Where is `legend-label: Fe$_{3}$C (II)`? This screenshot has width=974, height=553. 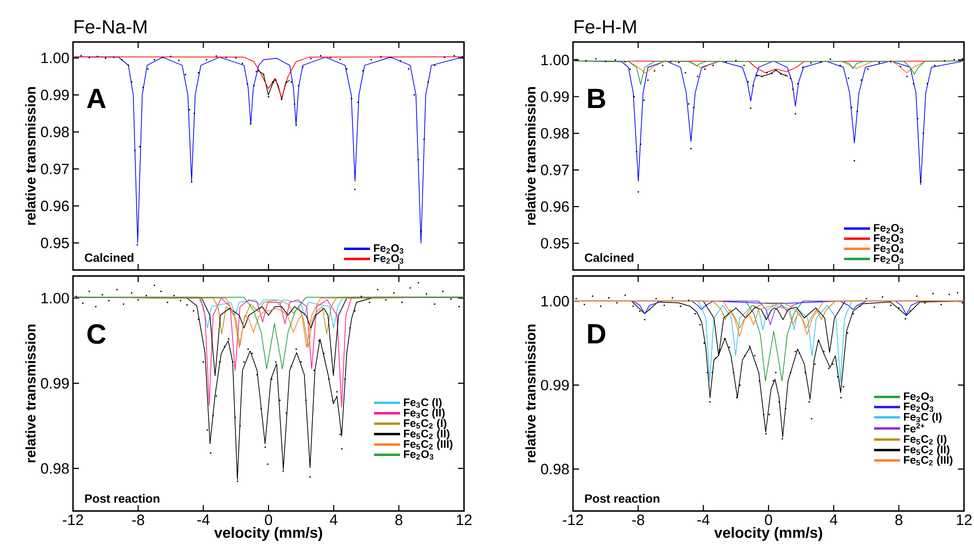
legend-label: Fe$_{3}$C (II) is located at coordinates (424, 413).